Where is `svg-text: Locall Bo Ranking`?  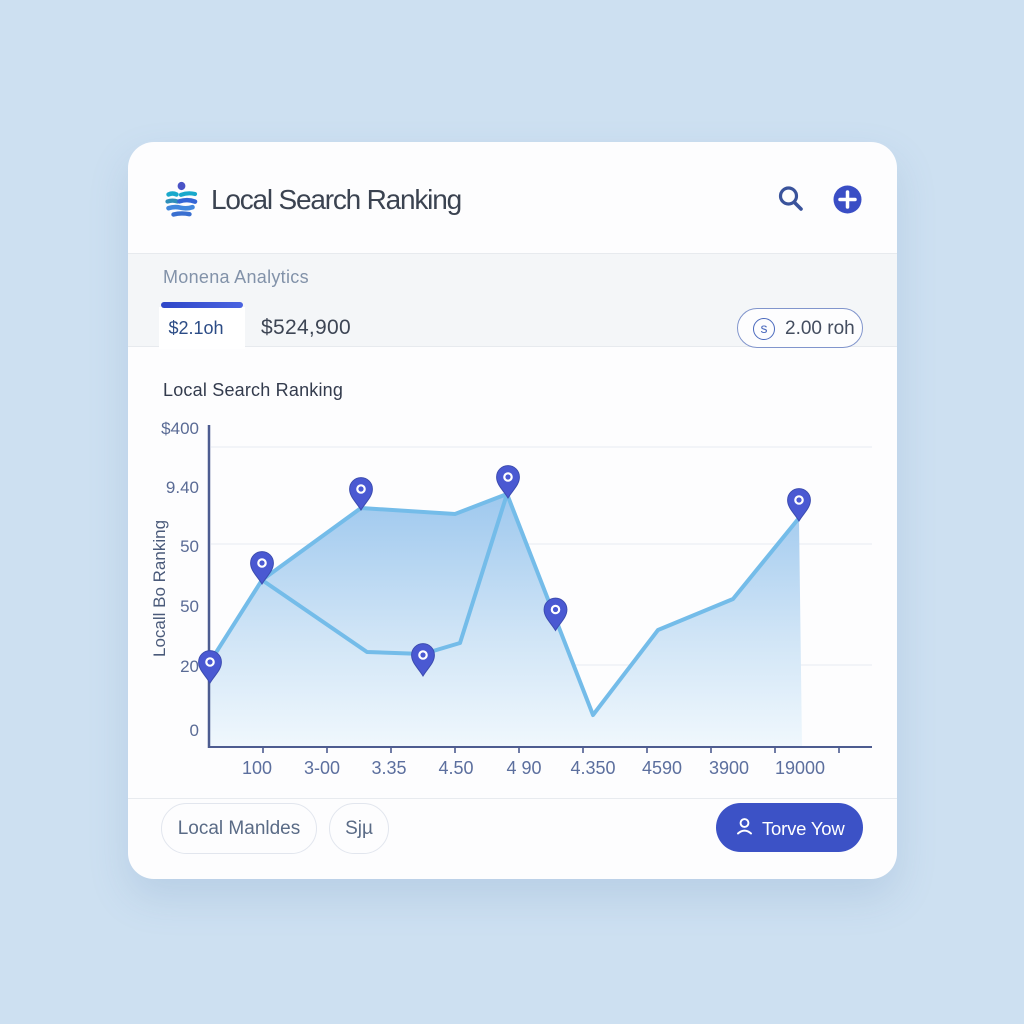
svg-text: Locall Bo Ranking is located at coordinates (159, 588).